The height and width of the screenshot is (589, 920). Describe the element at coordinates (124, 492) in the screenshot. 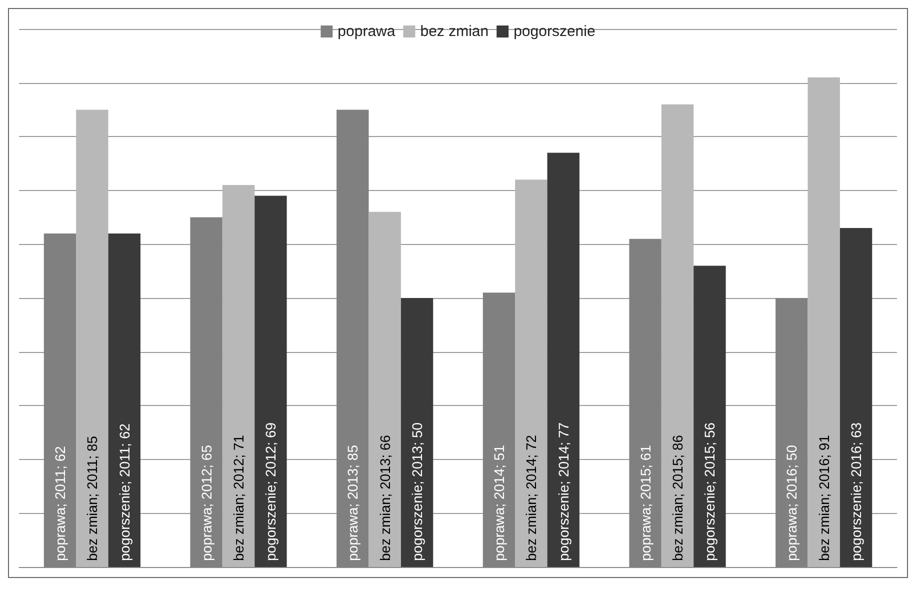

I see `data-label: pogorszenie; 2011; 62` at that location.